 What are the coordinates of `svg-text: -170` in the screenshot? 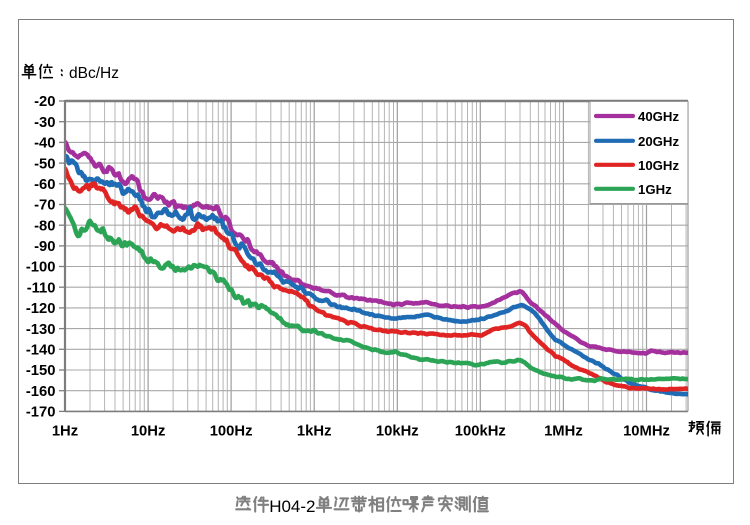 It's located at (41, 413).